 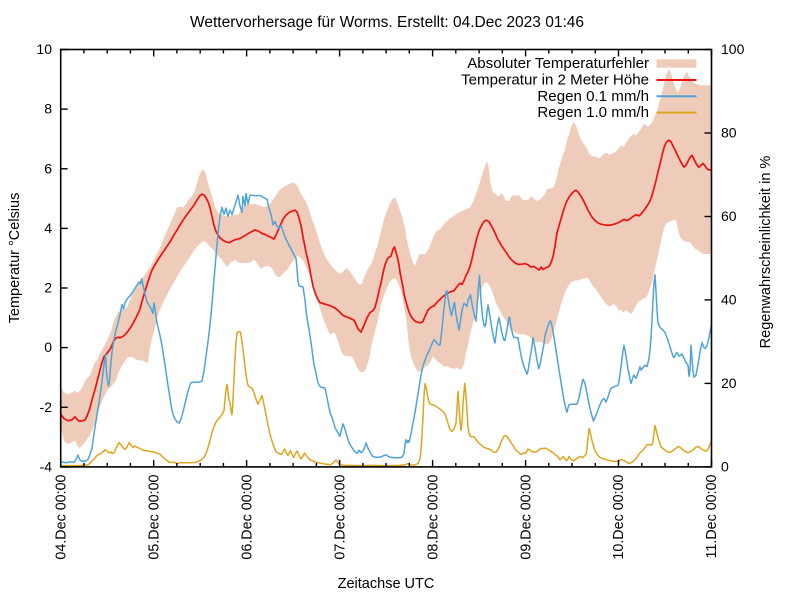 I want to click on svg-text: 60, so click(x=729, y=216).